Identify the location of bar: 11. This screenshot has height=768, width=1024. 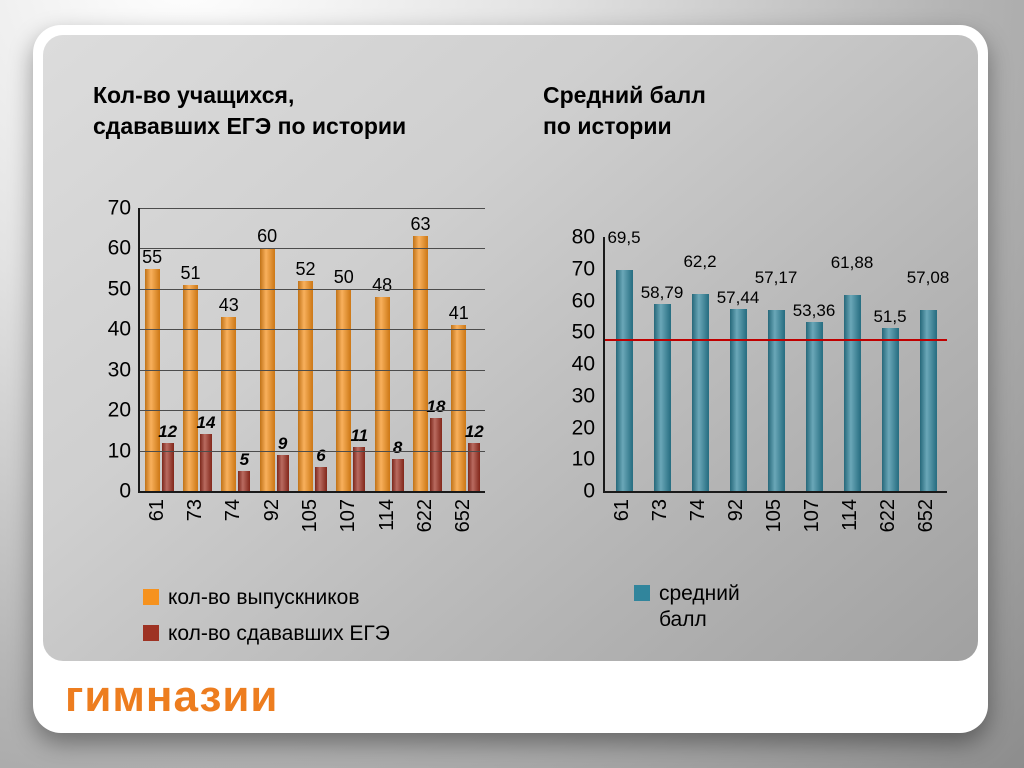
(359, 459).